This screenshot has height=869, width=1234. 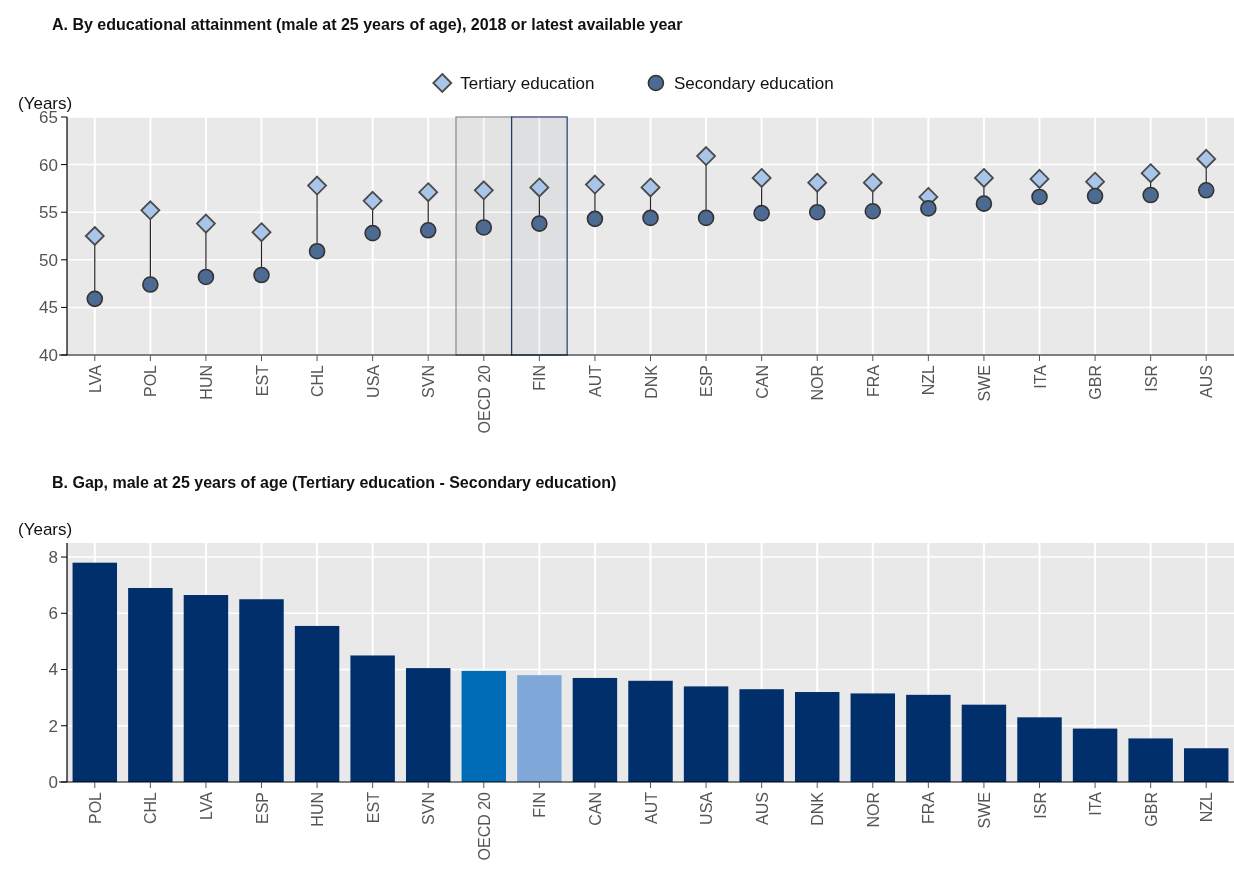 What do you see at coordinates (53, 614) in the screenshot?
I see `y-tick-label: 6` at bounding box center [53, 614].